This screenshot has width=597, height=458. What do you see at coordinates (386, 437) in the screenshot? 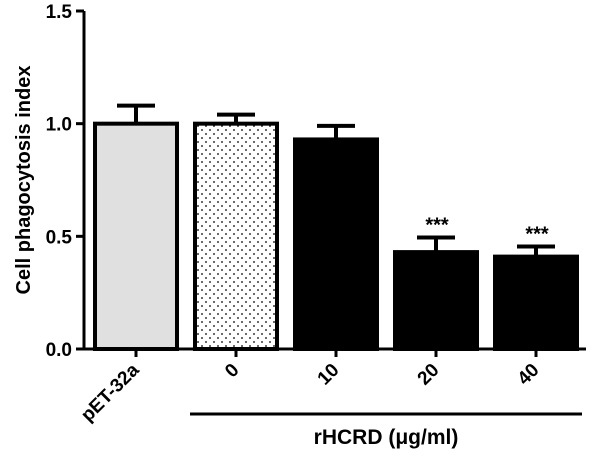
I see `x-axis-label: rHCRD (μg/ml)` at bounding box center [386, 437].